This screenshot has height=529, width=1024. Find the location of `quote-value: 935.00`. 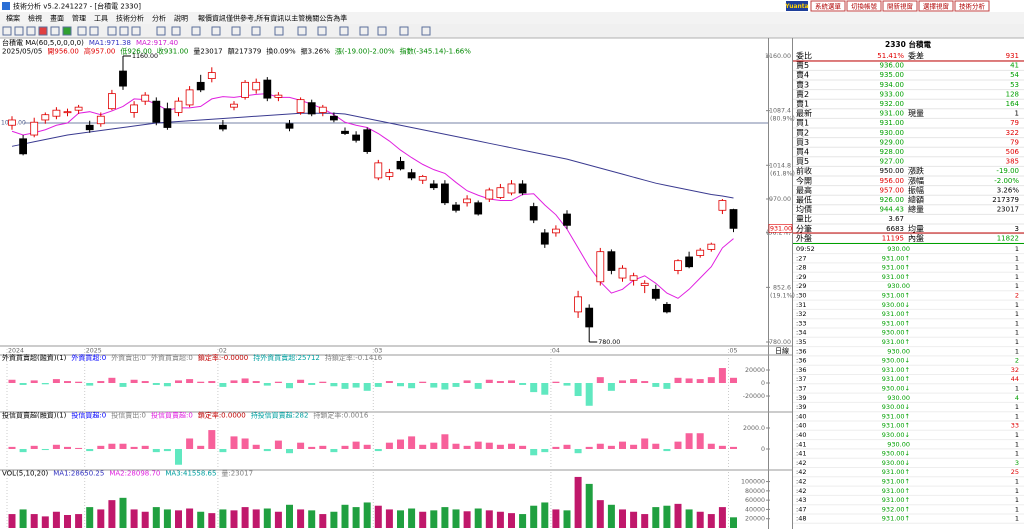

quote-value: 935.00 is located at coordinates (892, 75).